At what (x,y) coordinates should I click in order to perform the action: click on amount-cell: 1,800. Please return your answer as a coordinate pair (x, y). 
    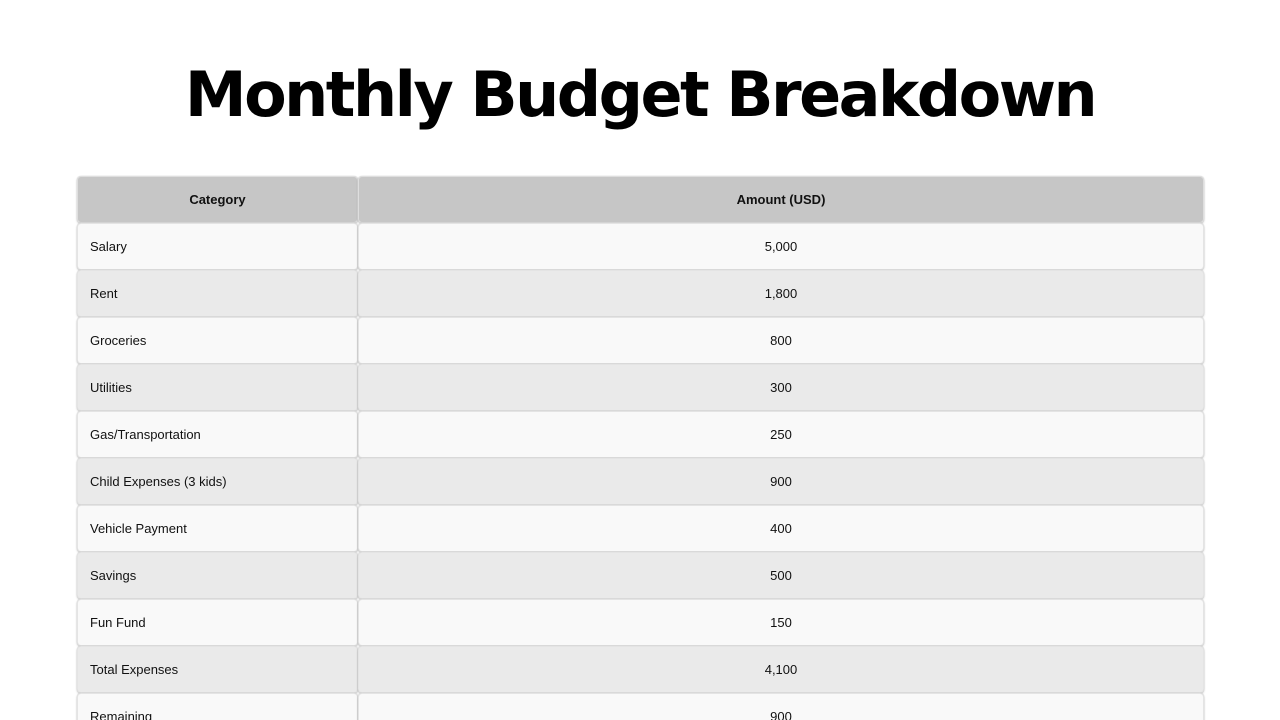
    Looking at the image, I should click on (781, 293).